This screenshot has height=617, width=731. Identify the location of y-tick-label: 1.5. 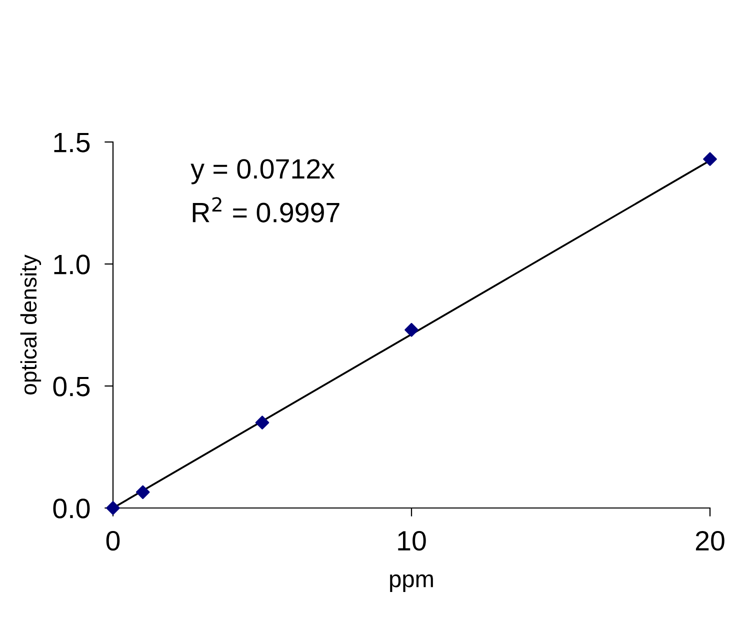
(72, 142).